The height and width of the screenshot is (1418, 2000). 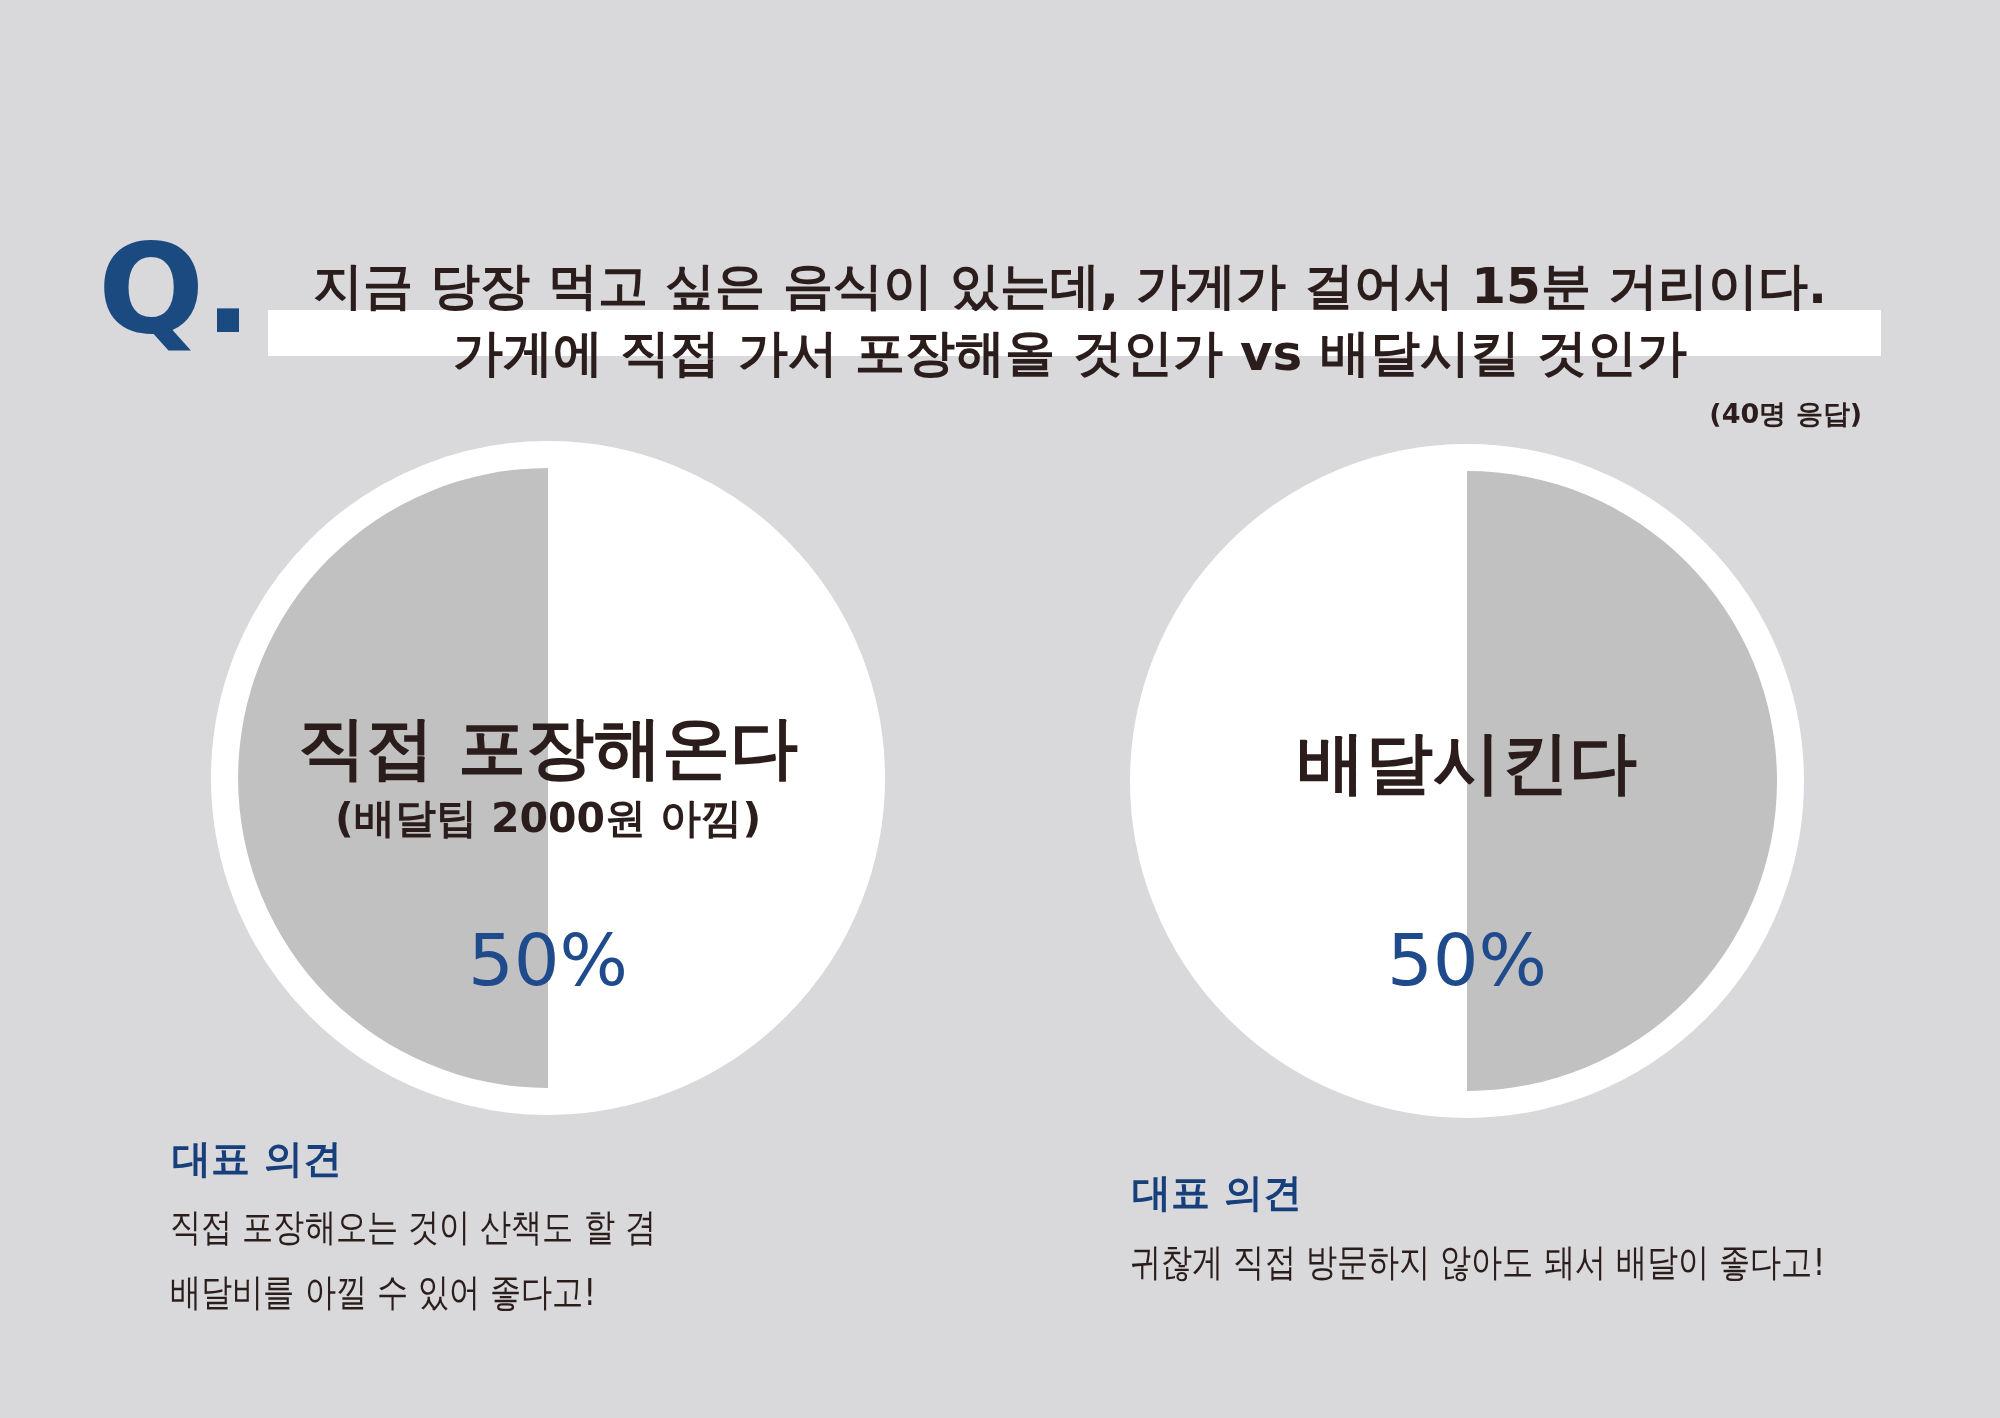 What do you see at coordinates (175, 288) in the screenshot?
I see `text: Q.` at bounding box center [175, 288].